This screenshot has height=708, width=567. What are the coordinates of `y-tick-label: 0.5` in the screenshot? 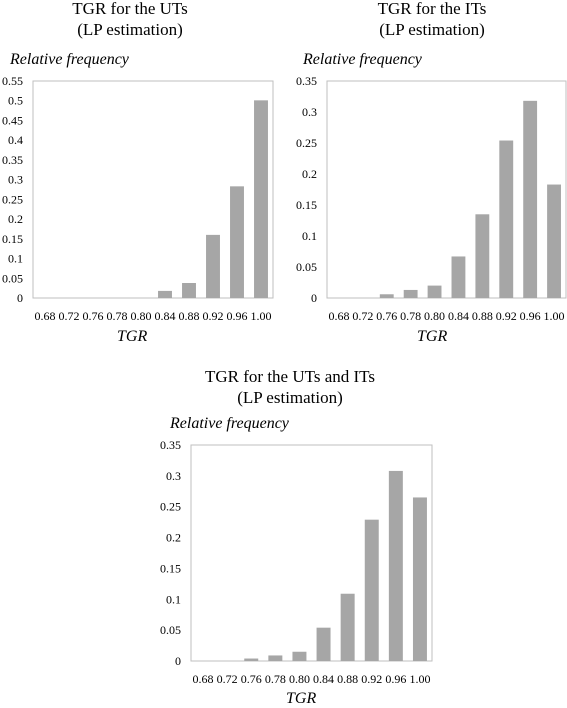 It's located at (15, 101).